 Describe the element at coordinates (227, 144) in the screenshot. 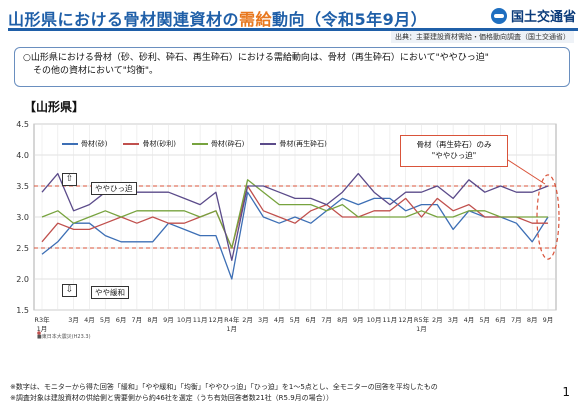

I see `legend-label: 骨材(砕石)` at that location.